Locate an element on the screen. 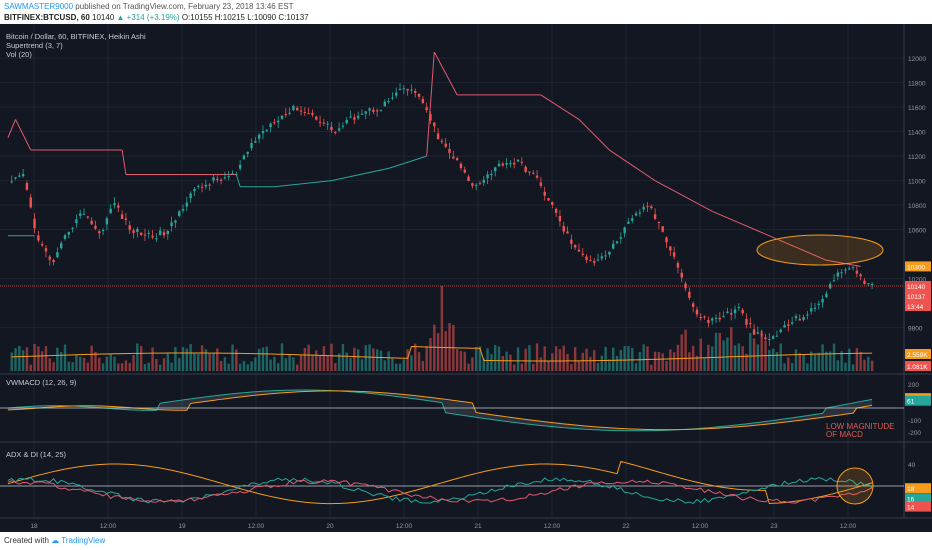  adx-line is located at coordinates (440, 482).